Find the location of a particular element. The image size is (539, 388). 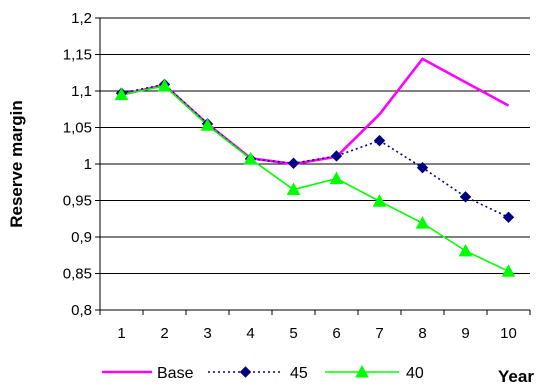

y-axis-title: Reserve margin is located at coordinates (16, 164).